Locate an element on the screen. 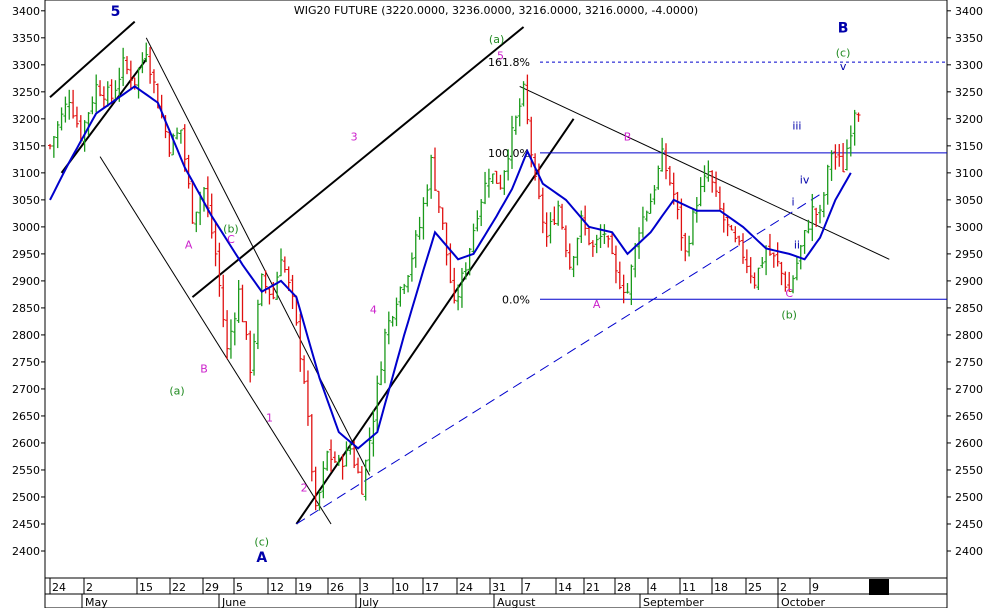 The height and width of the screenshot is (608, 994). x-month-label: July is located at coordinates (368, 602).